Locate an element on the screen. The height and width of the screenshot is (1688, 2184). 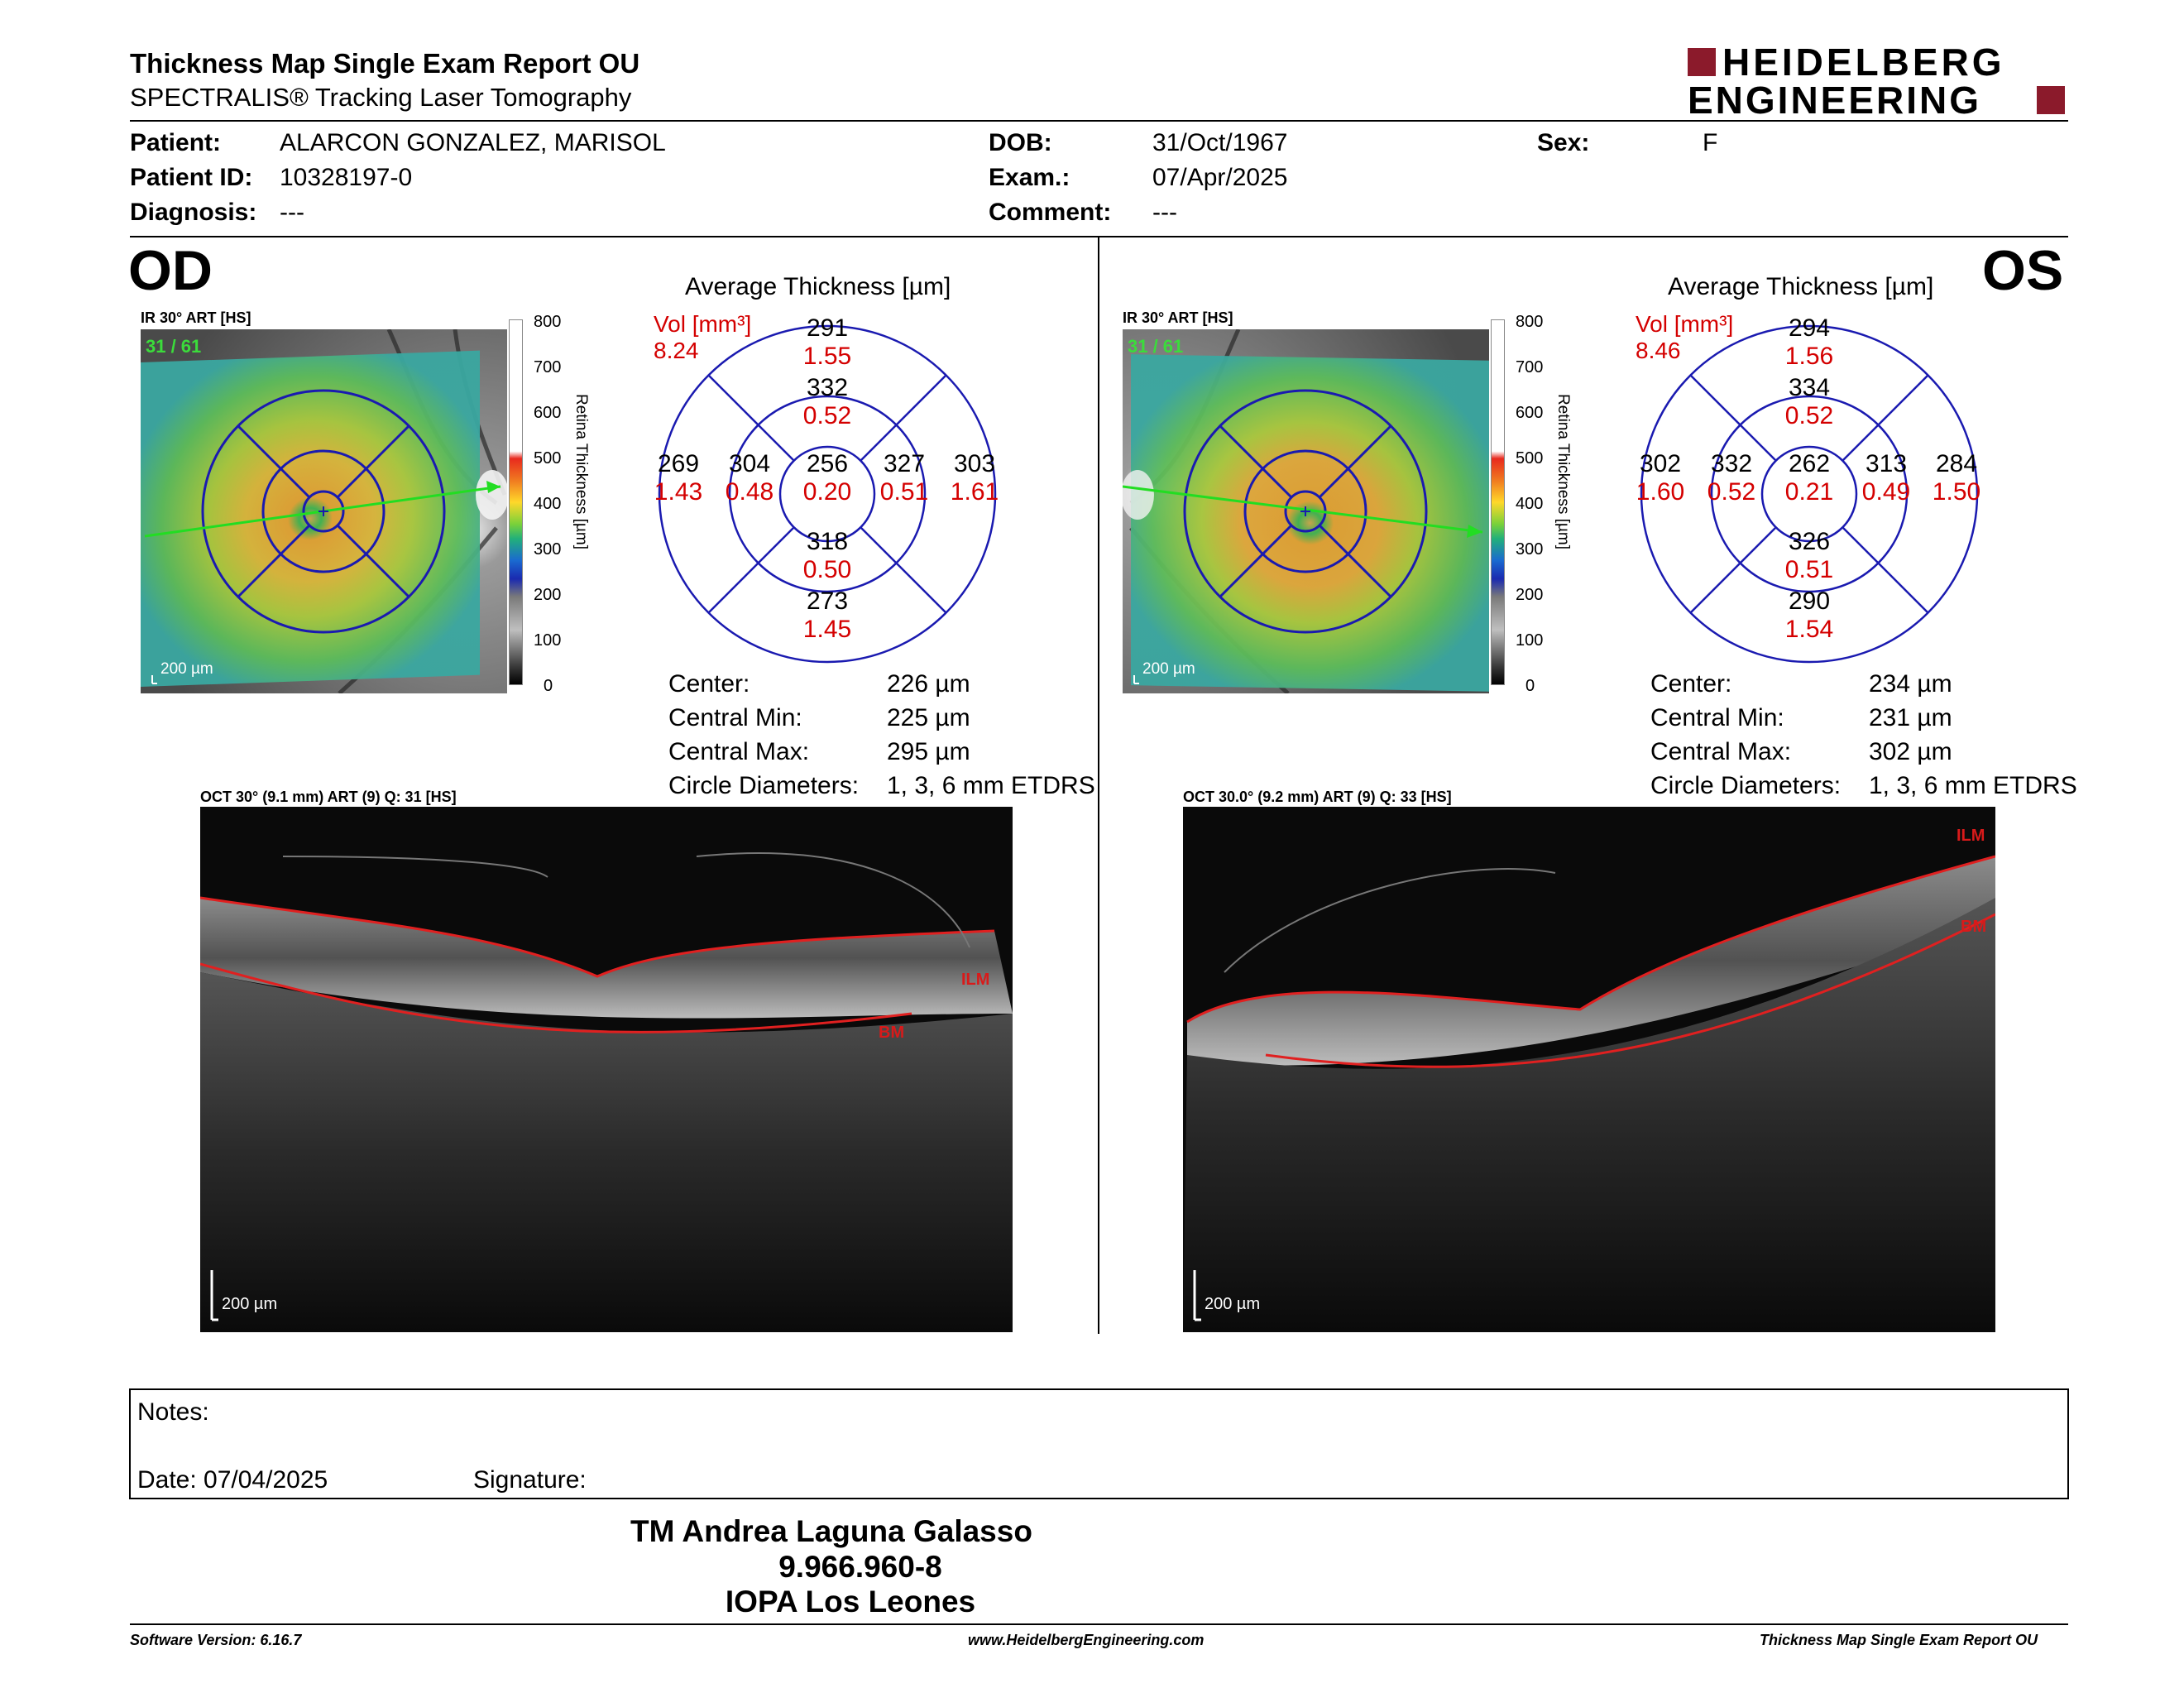
od-tick-800: 800 is located at coordinates (548, 322).